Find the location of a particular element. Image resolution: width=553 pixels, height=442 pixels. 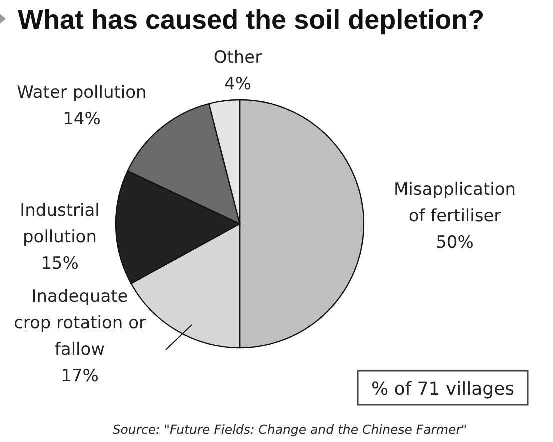

slice-label: Water pollution is located at coordinates (82, 93).